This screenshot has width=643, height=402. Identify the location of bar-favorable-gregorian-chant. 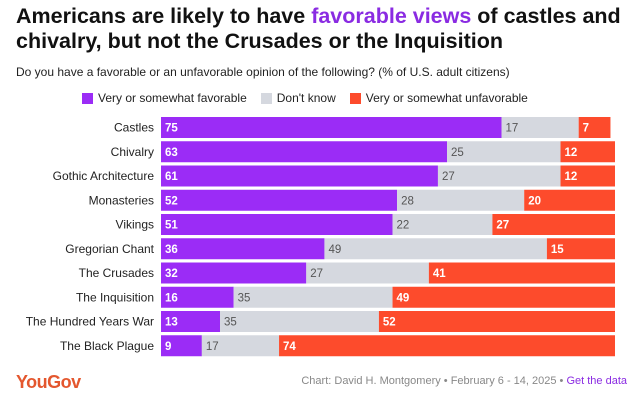
(243, 249).